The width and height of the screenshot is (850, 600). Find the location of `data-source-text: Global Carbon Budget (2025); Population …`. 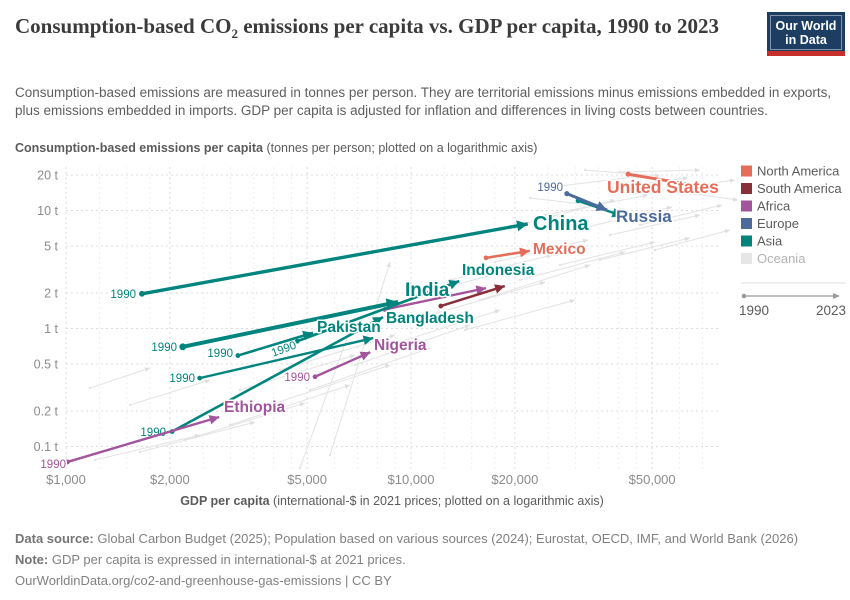

data-source-text: Global Carbon Budget (2025); Population … is located at coordinates (446, 538).